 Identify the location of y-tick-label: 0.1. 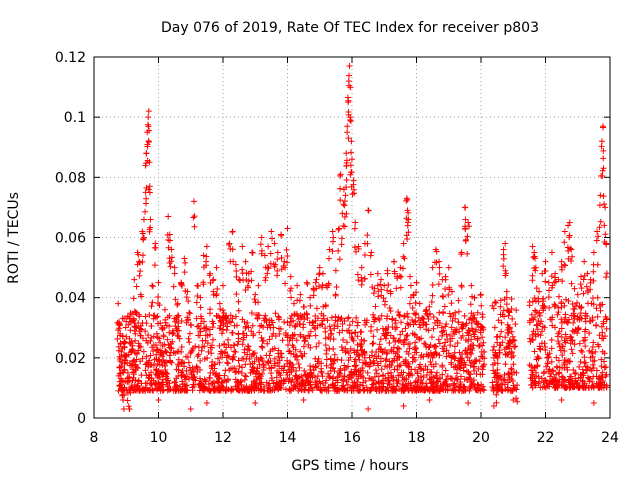
(75, 118).